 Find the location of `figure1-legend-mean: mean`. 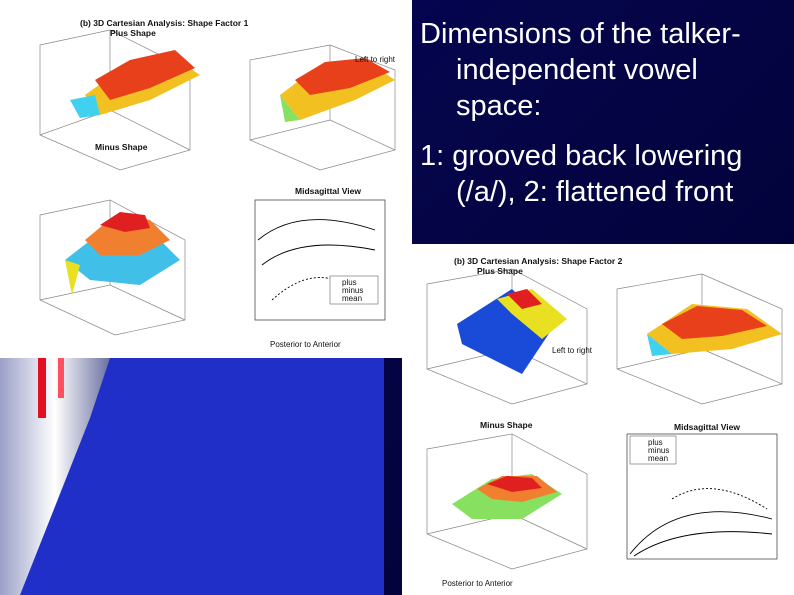

figure1-legend-mean: mean is located at coordinates (352, 298).